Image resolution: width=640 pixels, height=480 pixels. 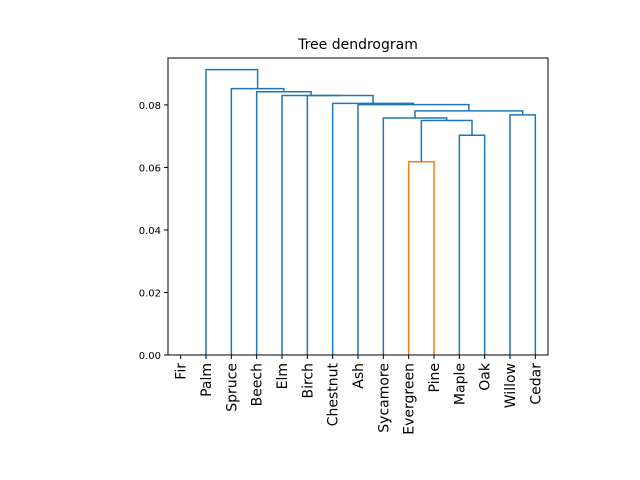 I want to click on leaf-label-spruce: Spruce, so click(x=232, y=387).